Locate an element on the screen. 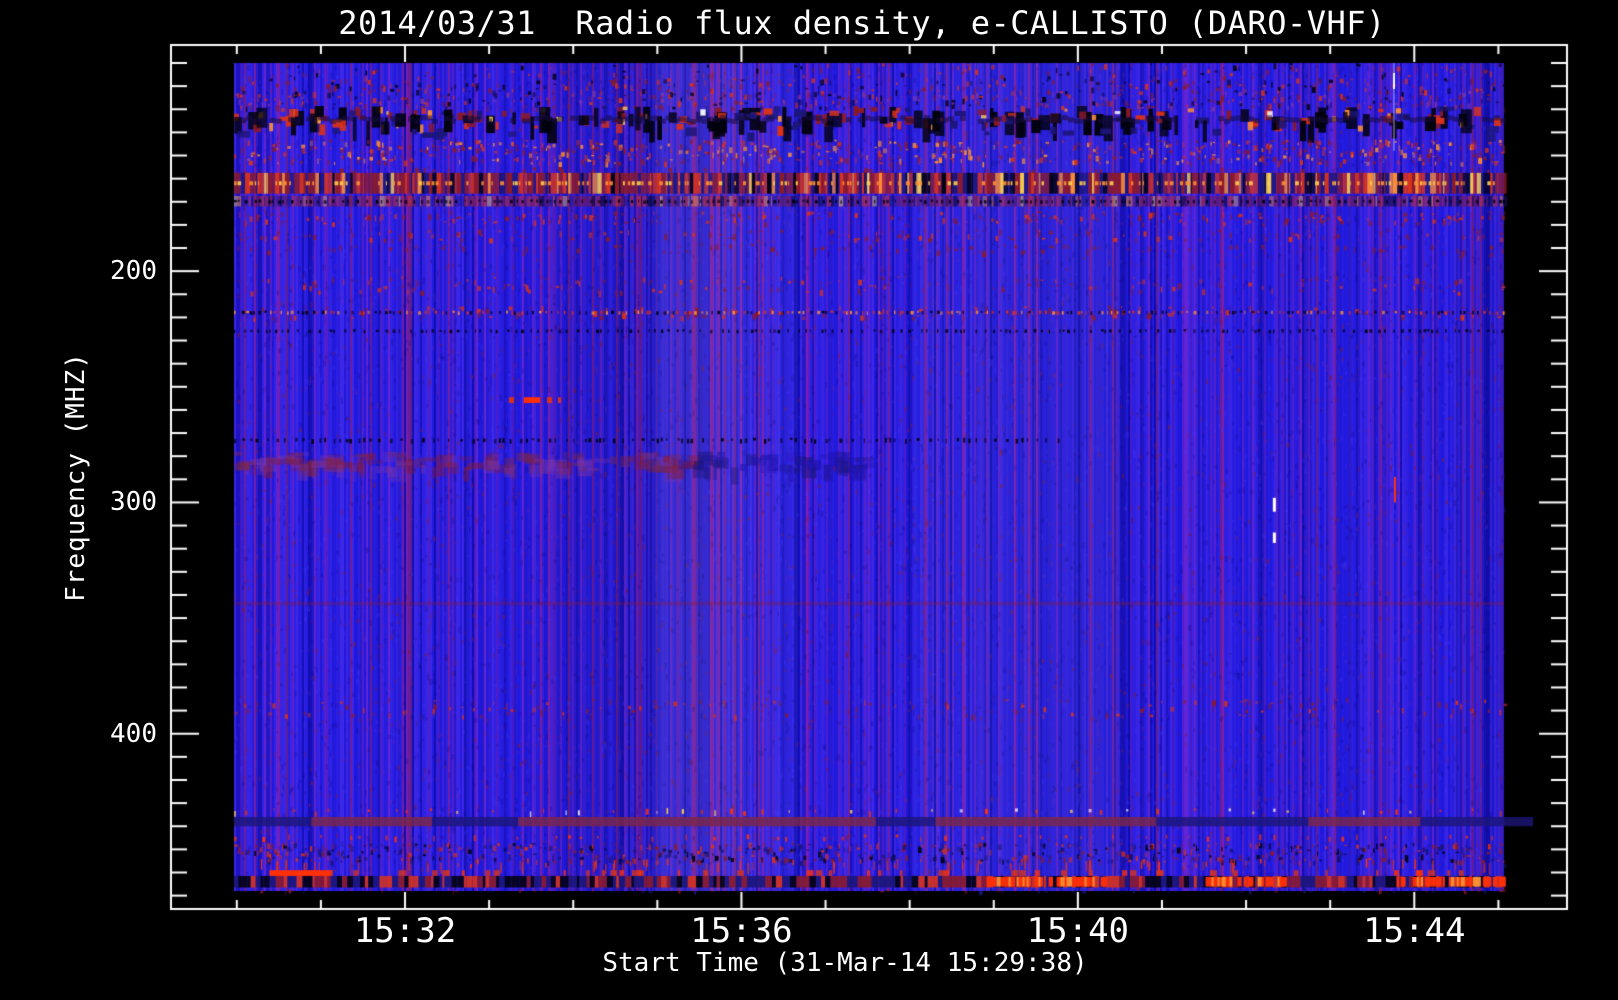 This screenshot has width=1618, height=1000. x-axis-title: Start Time (31-Mar-14 15:29:38) is located at coordinates (845, 963).